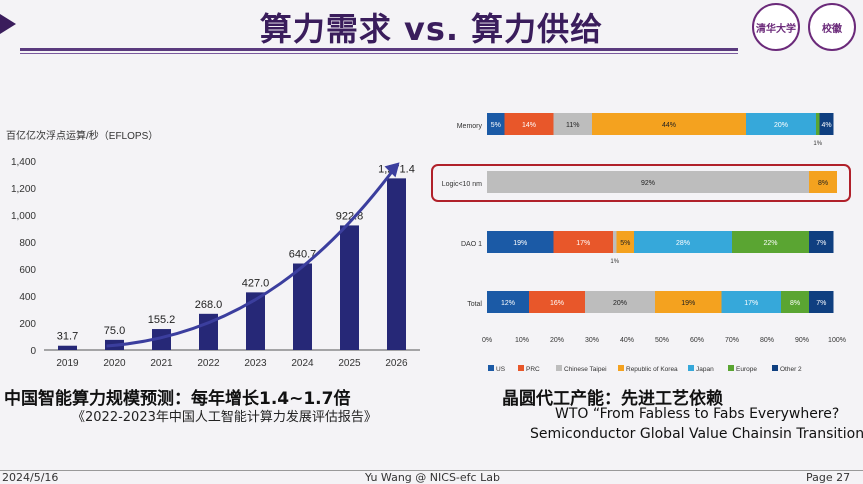 The image size is (863, 484). Describe the element at coordinates (30, 477) in the screenshot. I see `footer-date: 2024/5/16` at that location.